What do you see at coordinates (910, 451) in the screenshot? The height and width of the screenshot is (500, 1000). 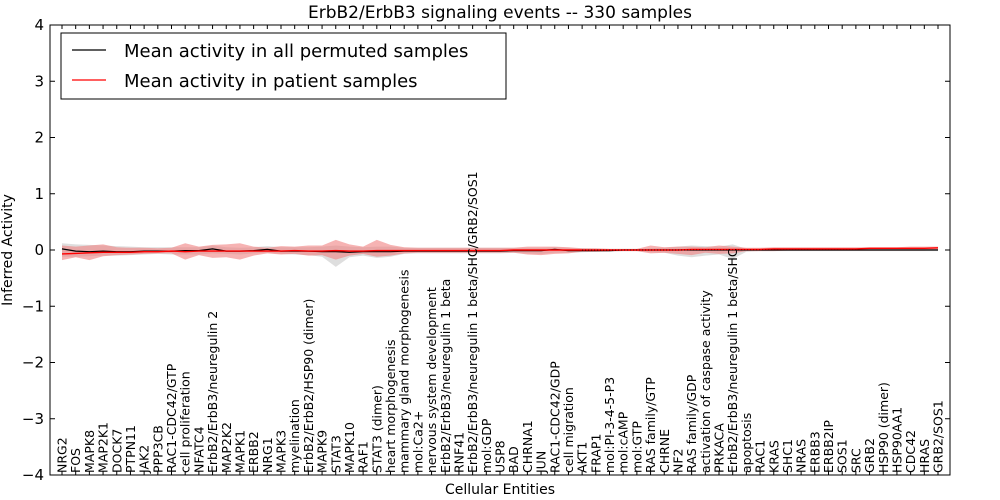 I see `x-tick-label: CDC42` at bounding box center [910, 451].